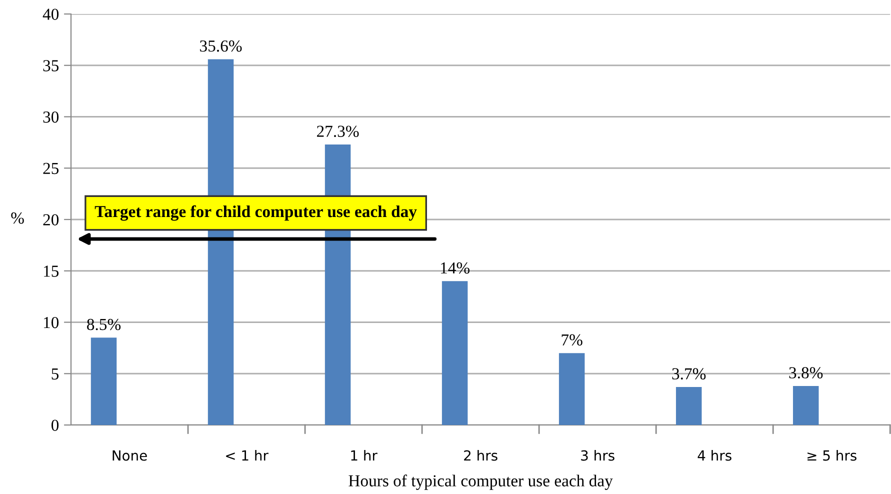  What do you see at coordinates (129, 455) in the screenshot?
I see `x-tick-label: None` at bounding box center [129, 455].